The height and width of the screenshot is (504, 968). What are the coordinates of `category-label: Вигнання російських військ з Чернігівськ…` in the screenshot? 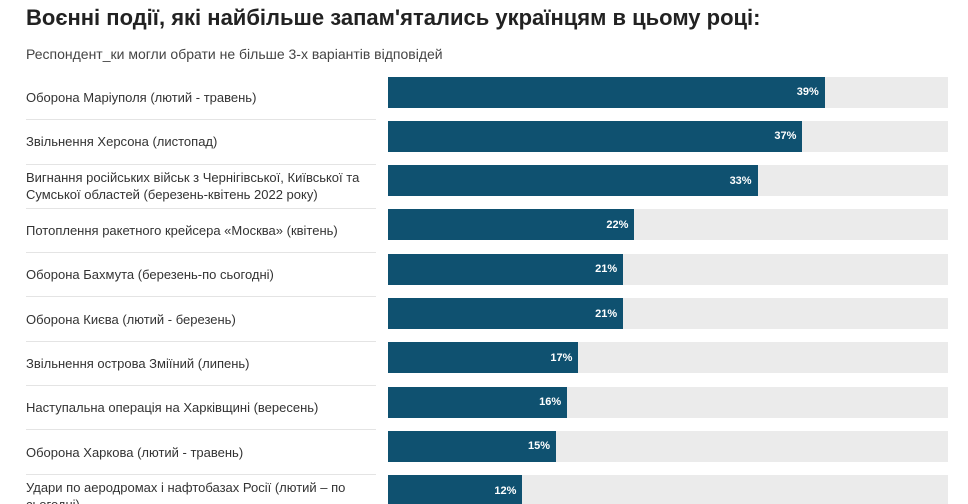 It's located at (201, 187).